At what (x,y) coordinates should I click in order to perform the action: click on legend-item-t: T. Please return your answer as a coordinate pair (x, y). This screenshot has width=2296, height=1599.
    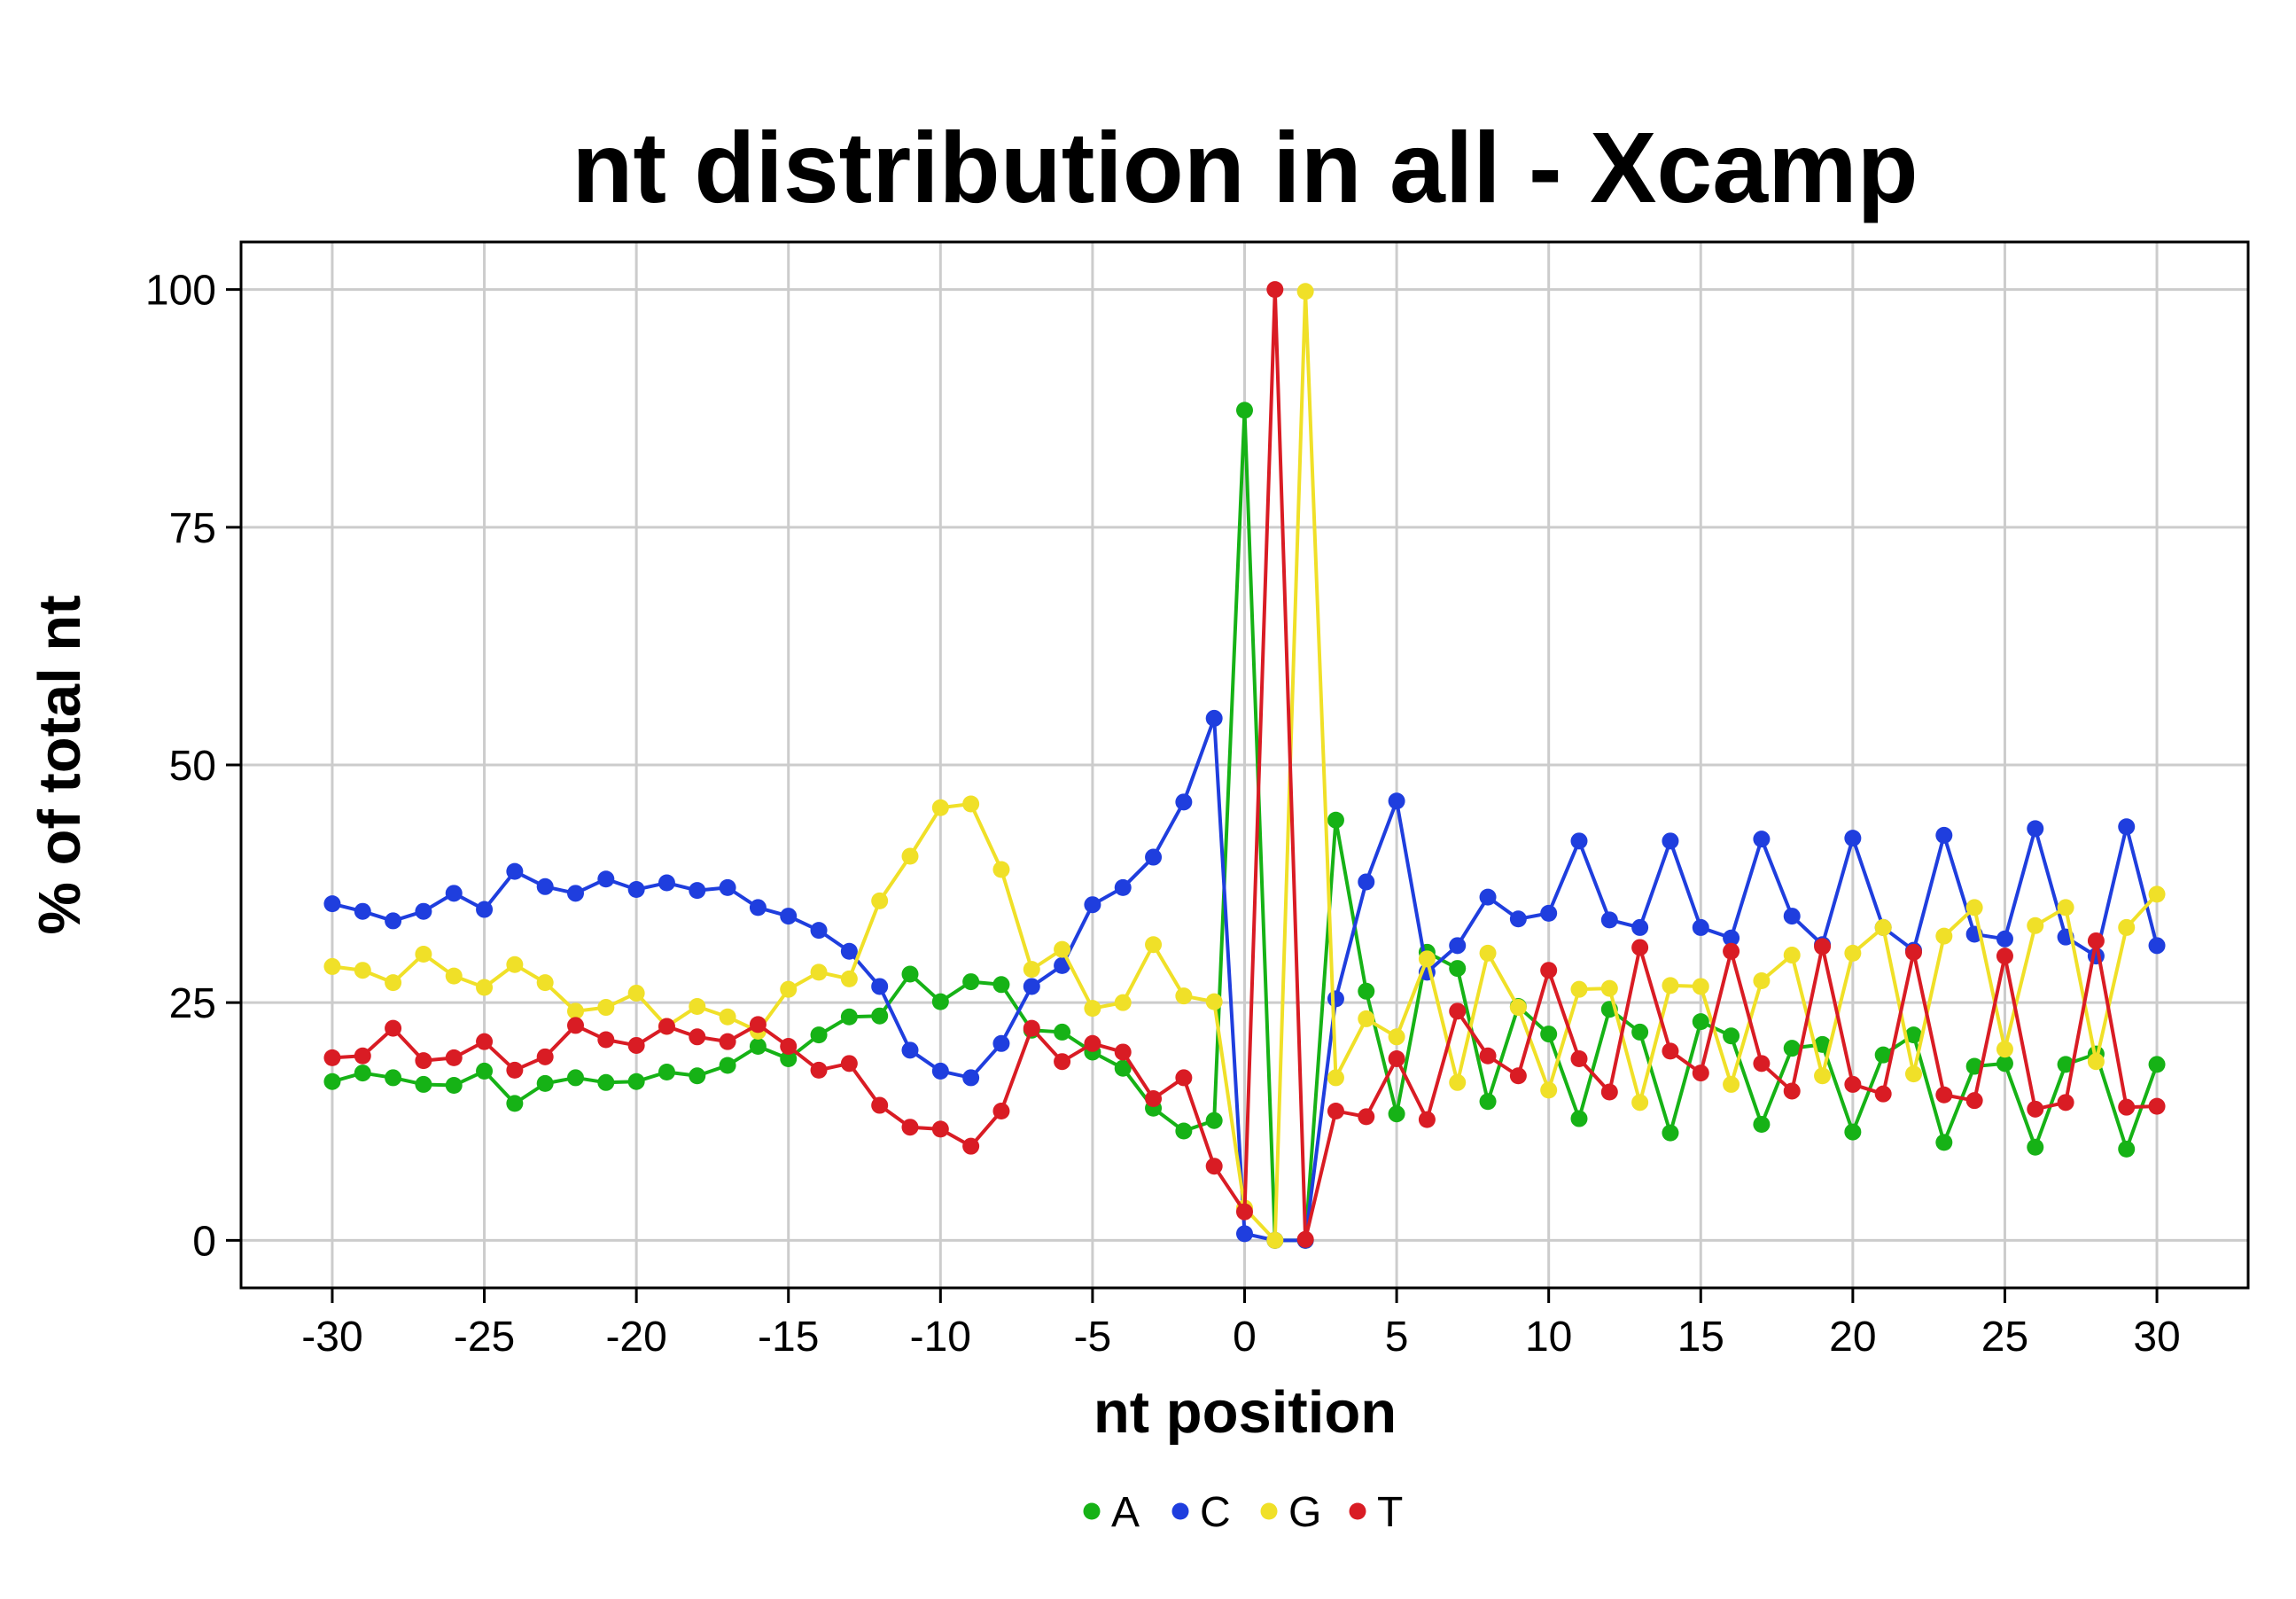
    Looking at the image, I should click on (1376, 1512).